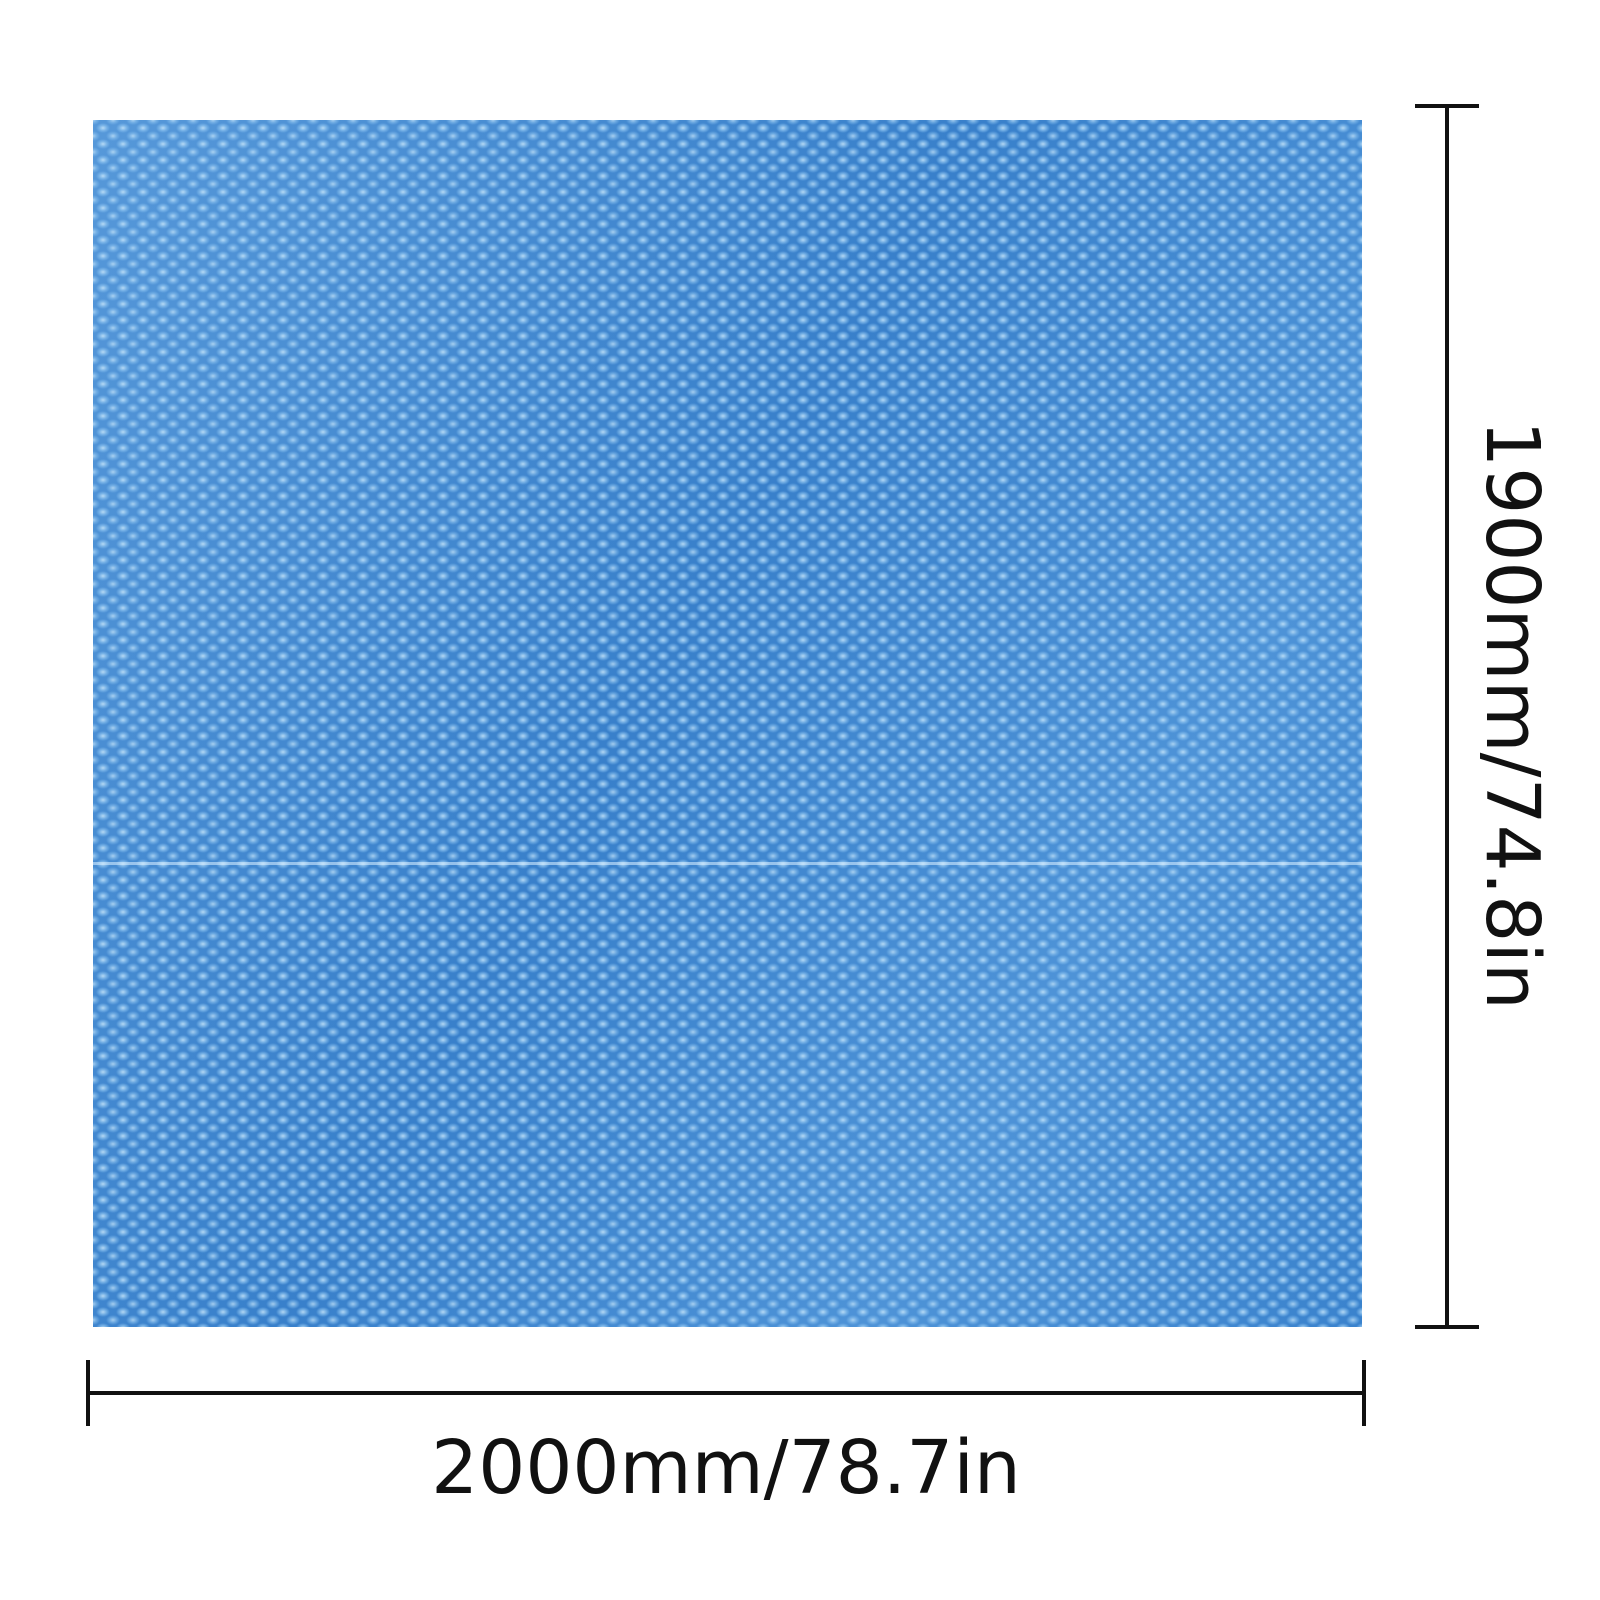 This screenshot has height=1600, width=1600. I want to click on width-dimension-cap-left, so click(88, 1393).